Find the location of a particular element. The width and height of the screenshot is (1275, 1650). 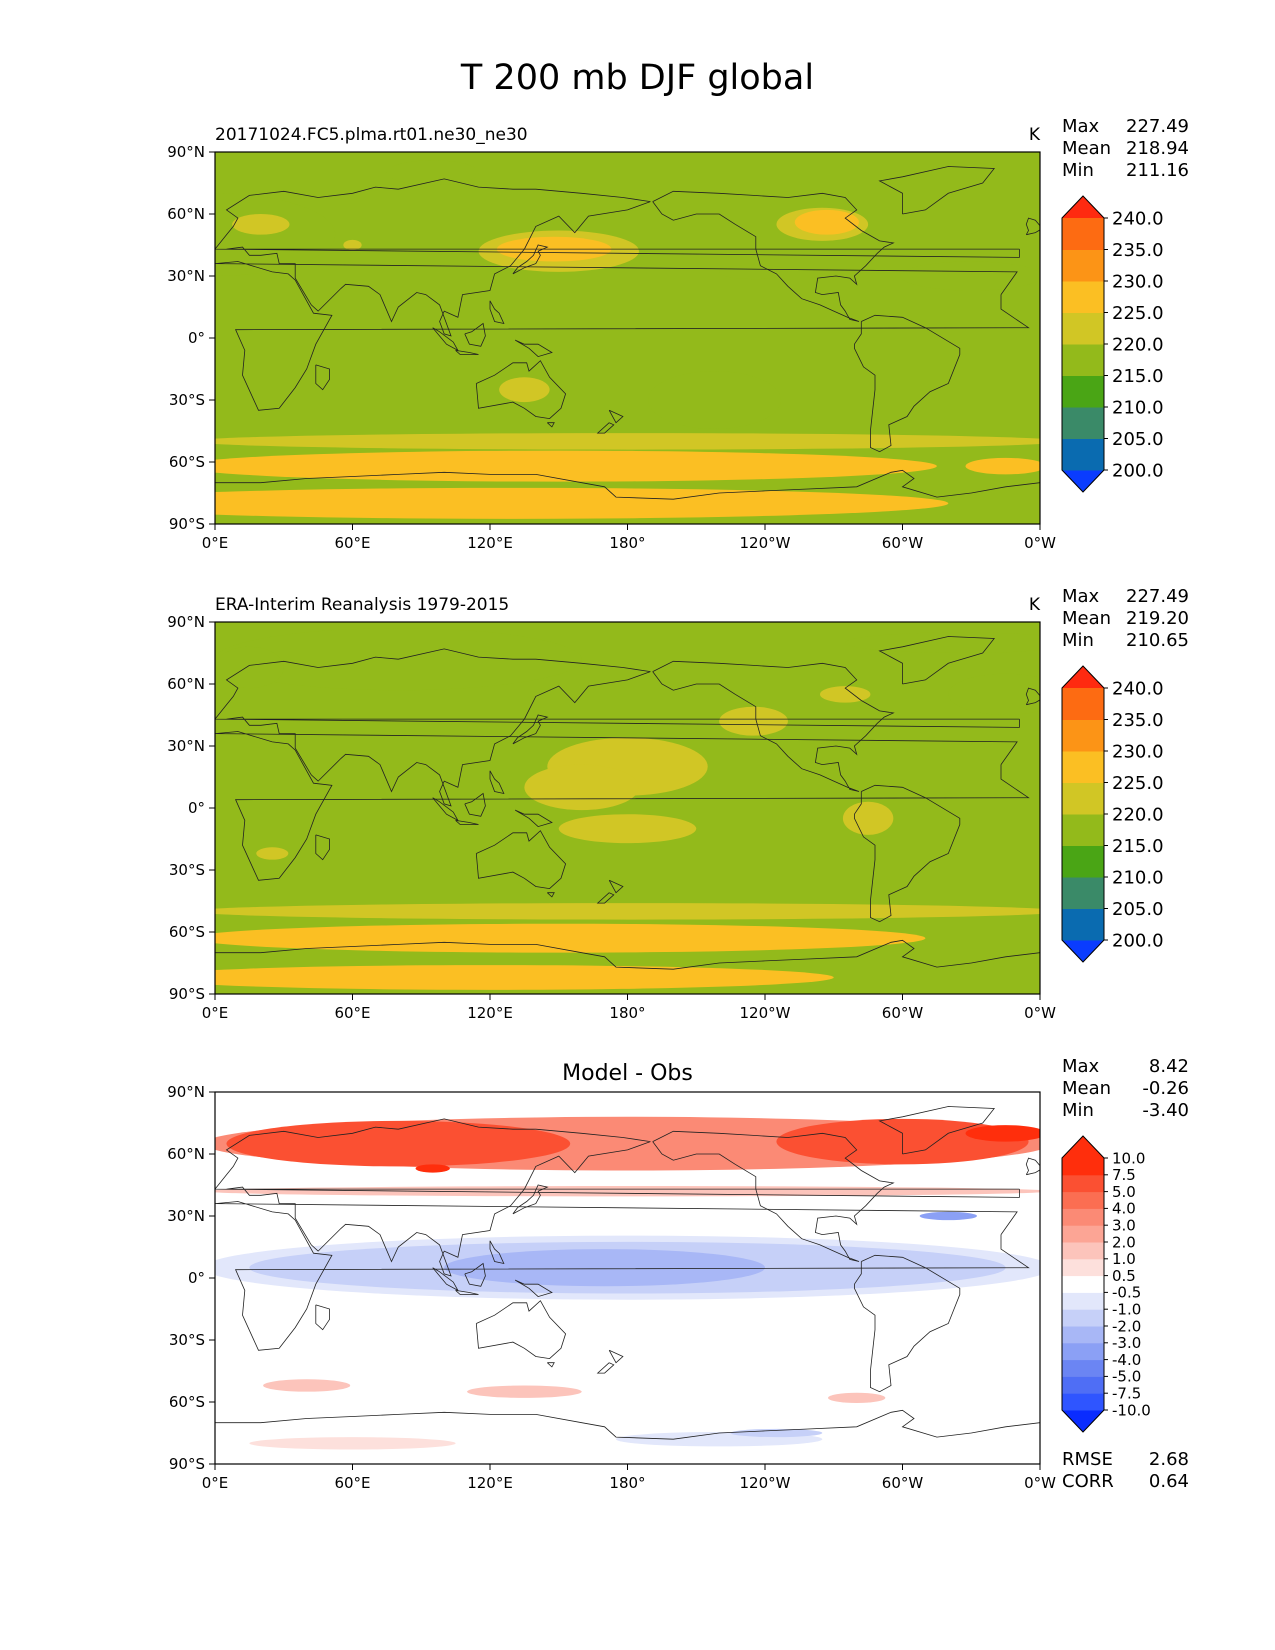

stat-value-max: 227.49 is located at coordinates (1157, 596).